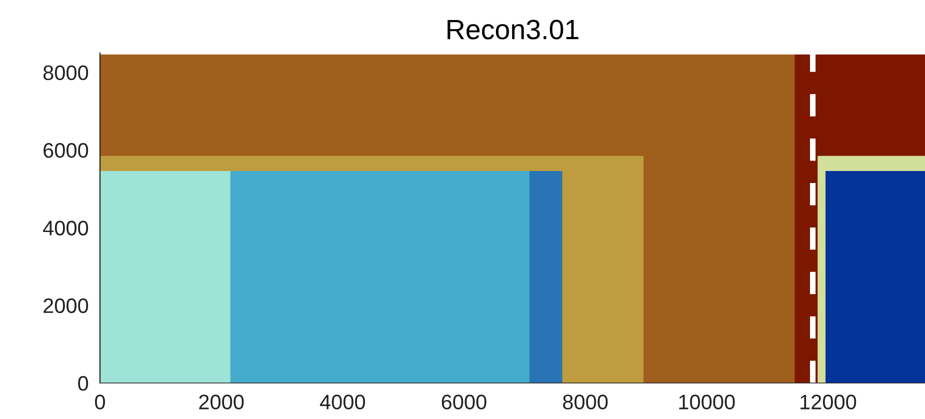  I want to click on y-tick-label: 4000, so click(65, 228).